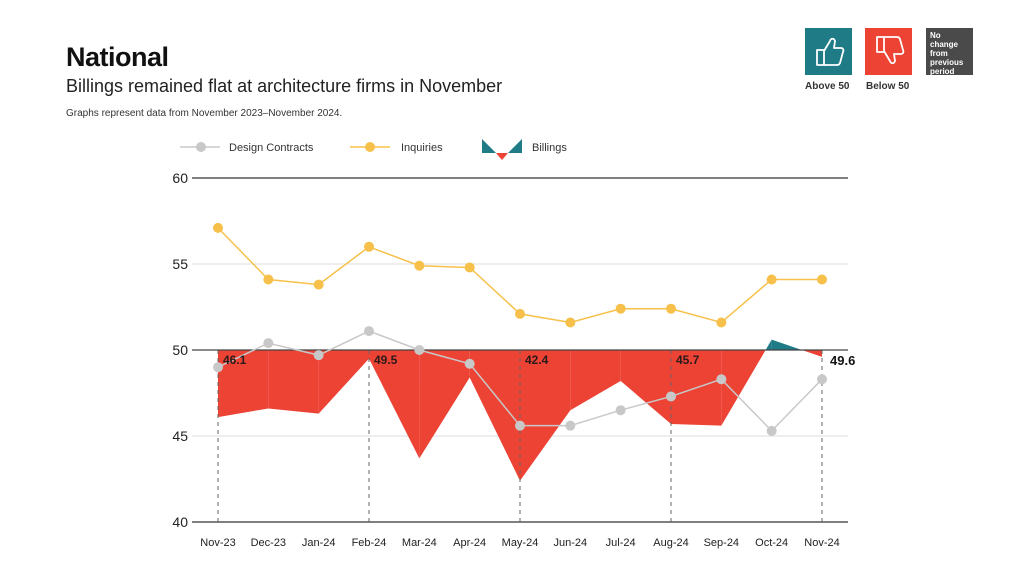  Describe the element at coordinates (201, 147) in the screenshot. I see `legend-marker-design-contracts` at that location.